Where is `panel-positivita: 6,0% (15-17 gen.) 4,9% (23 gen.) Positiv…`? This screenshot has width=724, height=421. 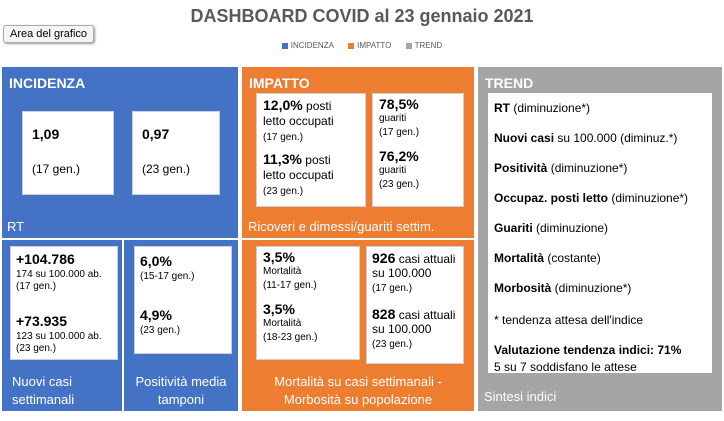 panel-positivita: 6,0% (15-17 gen.) 4,9% (23 gen.) Positiv… is located at coordinates (181, 325).